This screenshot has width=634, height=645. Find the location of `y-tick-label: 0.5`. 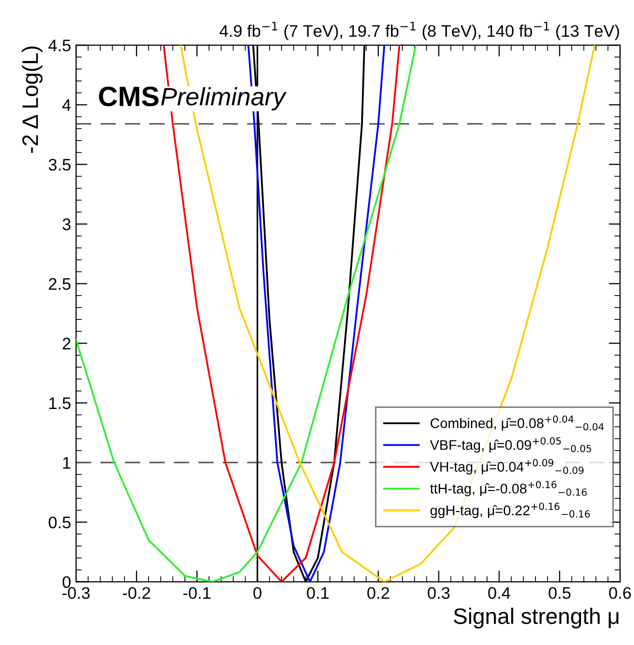

y-tick-label: 0.5 is located at coordinates (59, 522).